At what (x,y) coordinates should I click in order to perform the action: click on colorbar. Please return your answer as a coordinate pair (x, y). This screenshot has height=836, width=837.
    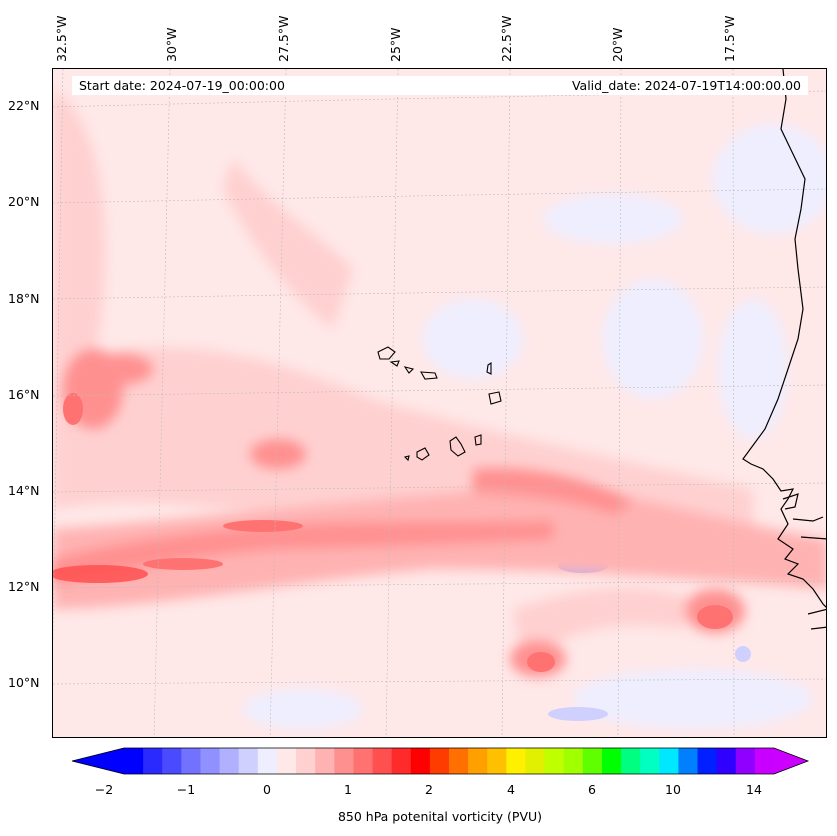
    Looking at the image, I should click on (440, 761).